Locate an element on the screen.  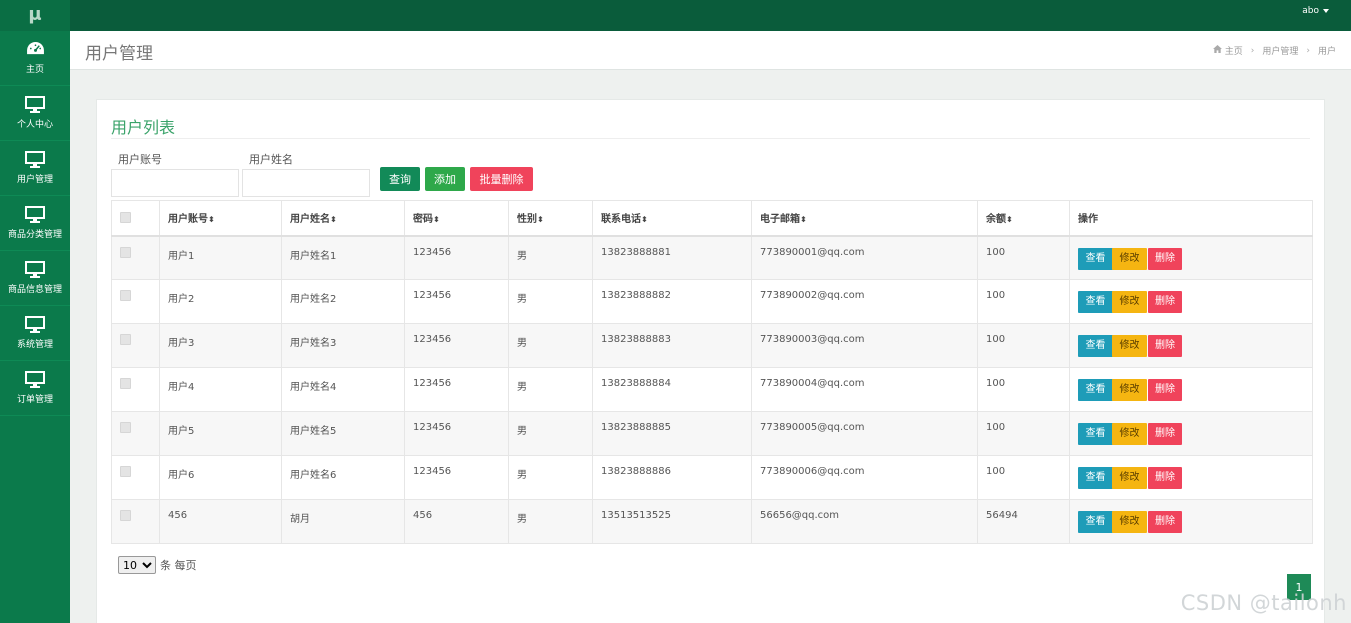
sidebar-item-2: 用户管理 is located at coordinates (35, 168).